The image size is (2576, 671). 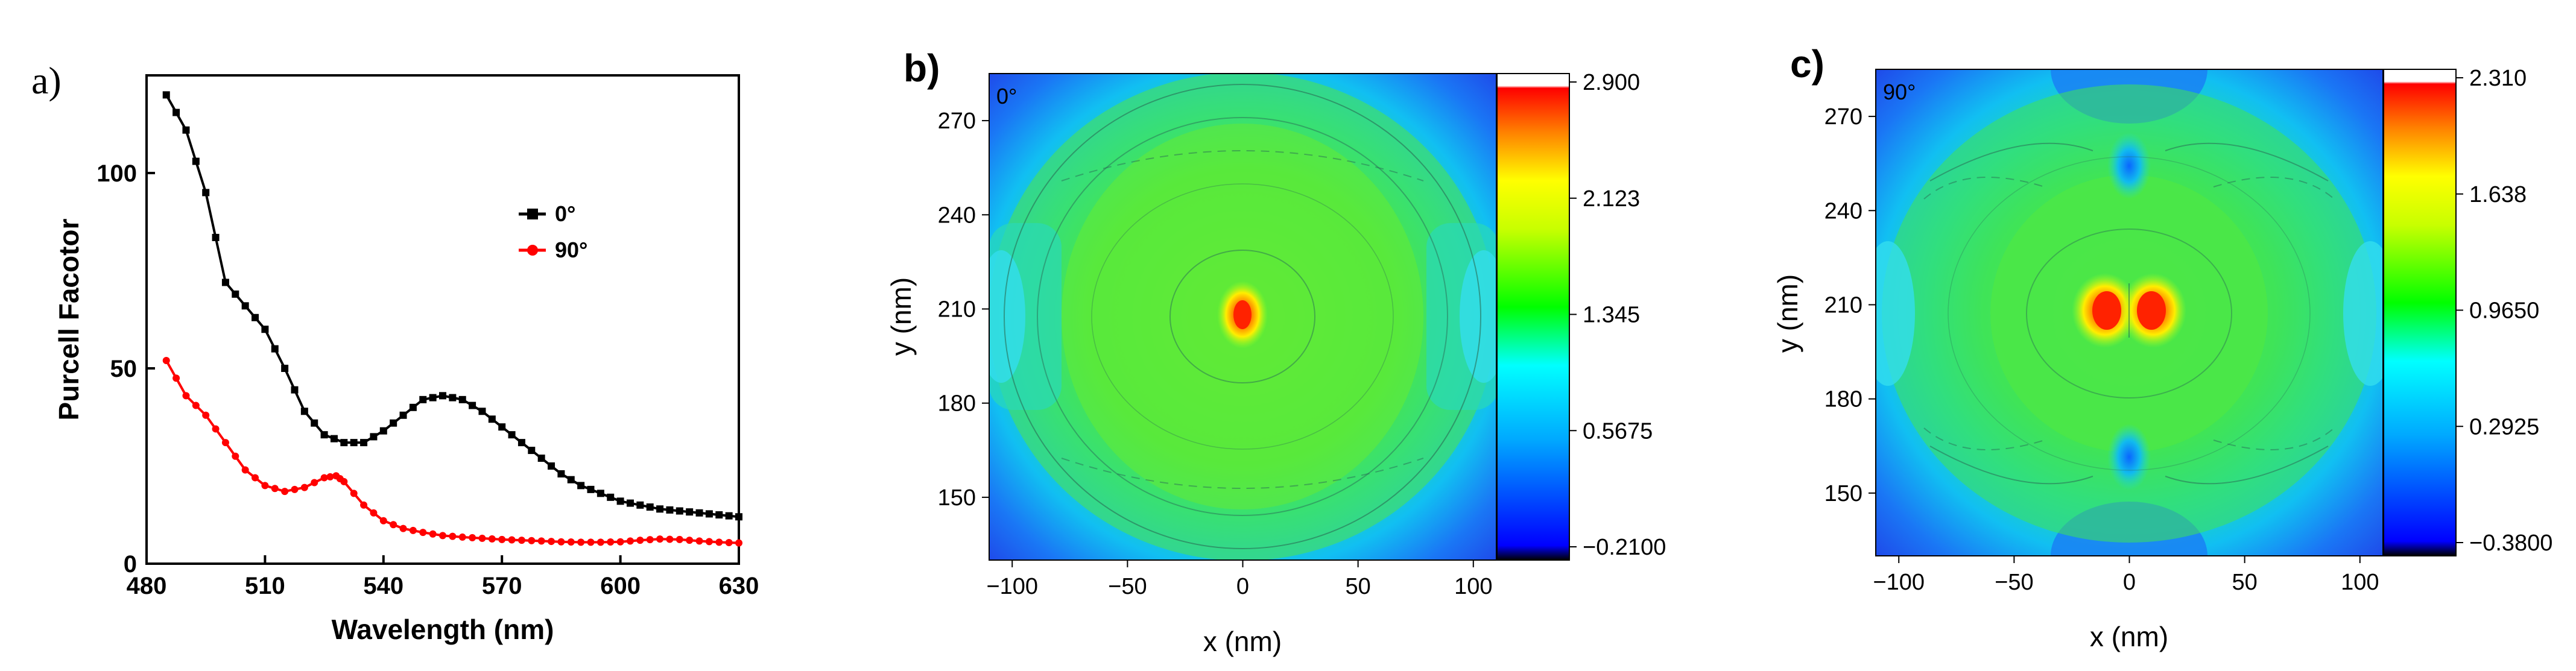 I want to click on panel-b-inset-label: 0°, so click(x=1006, y=96).